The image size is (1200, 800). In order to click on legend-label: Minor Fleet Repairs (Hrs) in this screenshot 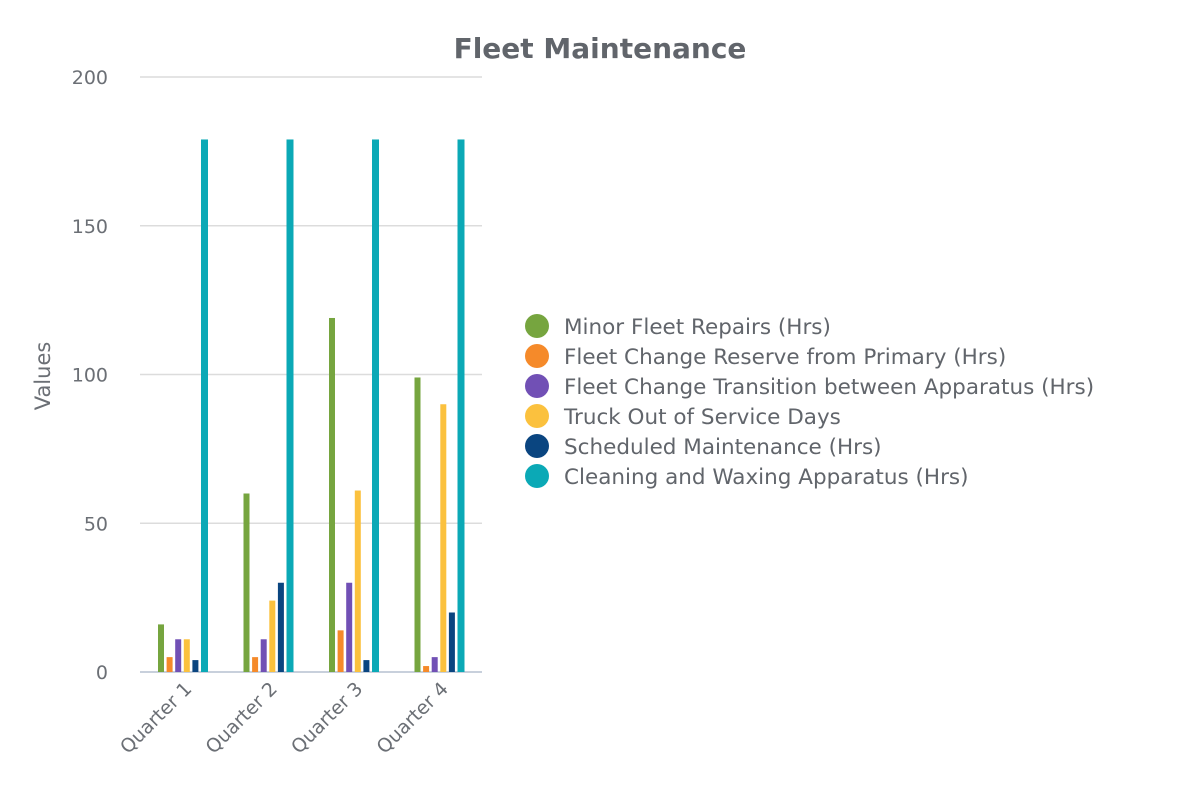, I will do `click(697, 327)`.